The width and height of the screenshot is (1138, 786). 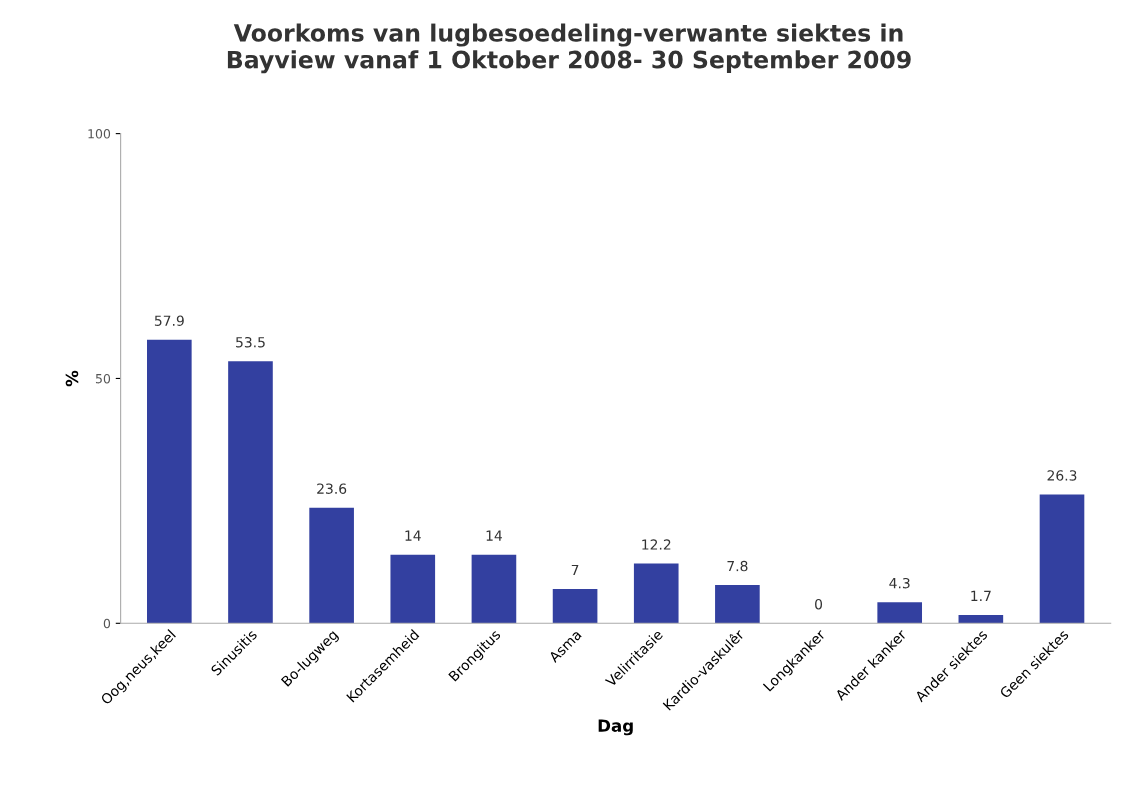 What do you see at coordinates (332, 488) in the screenshot?
I see `data-label: 23.6` at bounding box center [332, 488].